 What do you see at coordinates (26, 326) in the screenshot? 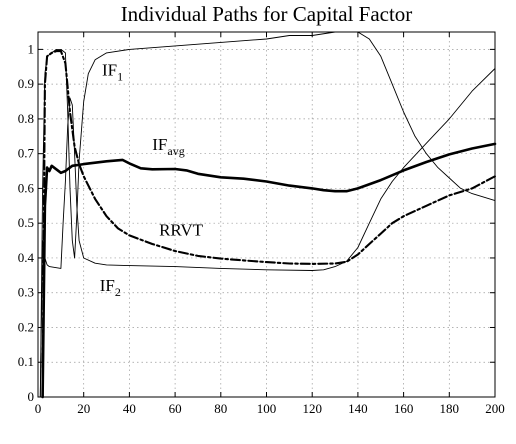
I see `y-tick-label: 0.2` at bounding box center [26, 326].